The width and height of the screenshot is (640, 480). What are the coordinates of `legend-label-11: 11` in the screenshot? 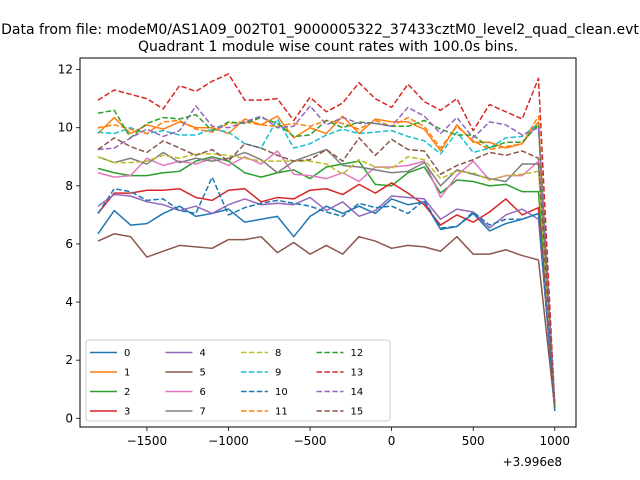 It's located at (281, 412).